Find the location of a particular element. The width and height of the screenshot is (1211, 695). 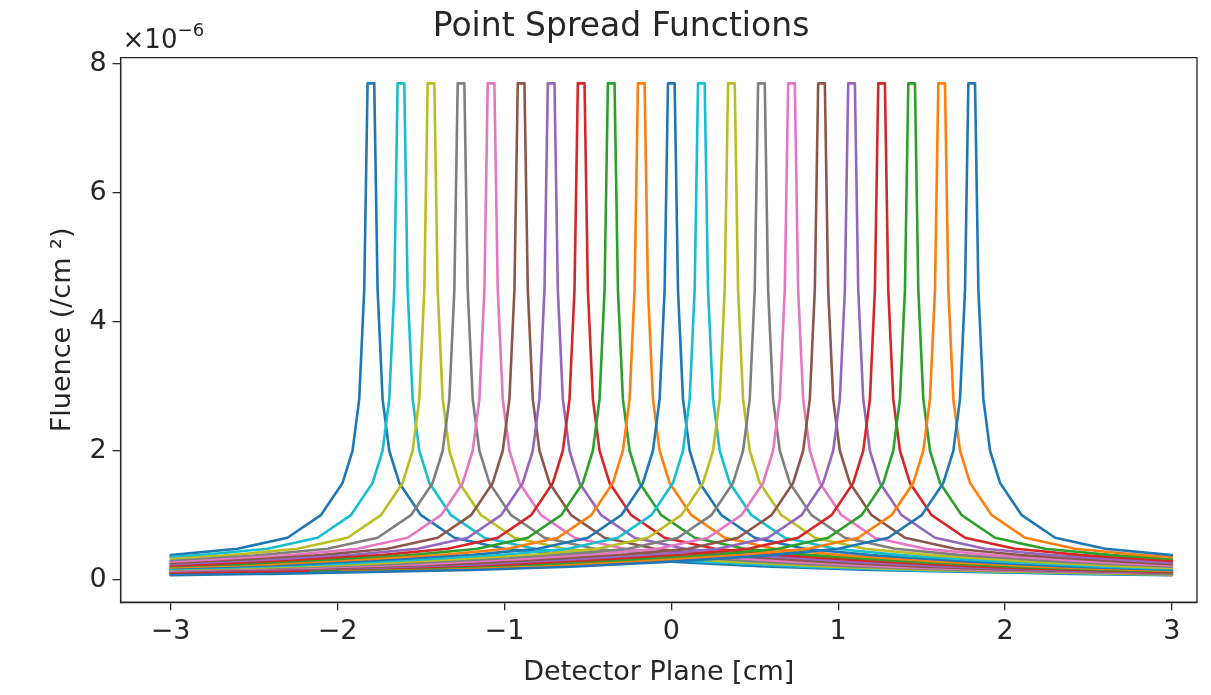

x-tick-label: 3 is located at coordinates (1172, 630).